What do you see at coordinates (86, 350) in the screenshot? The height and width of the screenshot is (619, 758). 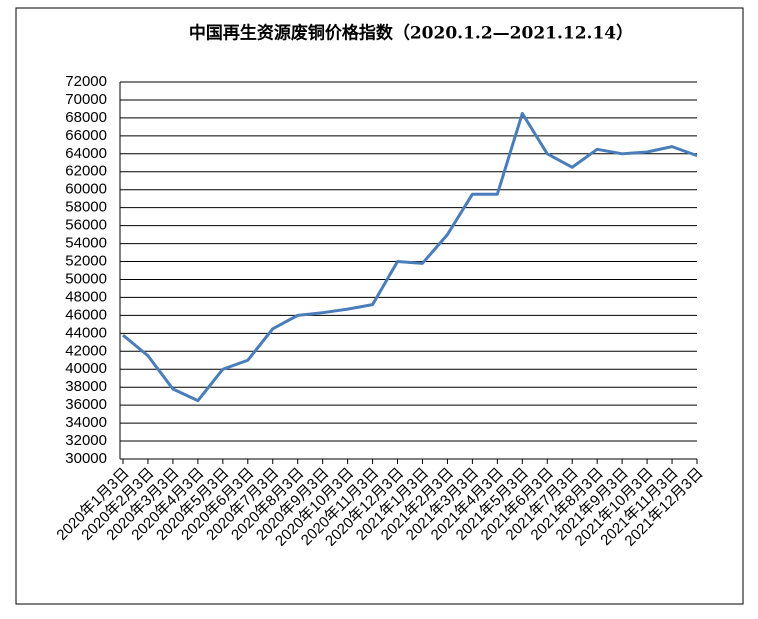 I see `y-tick-label: 42000` at bounding box center [86, 350].